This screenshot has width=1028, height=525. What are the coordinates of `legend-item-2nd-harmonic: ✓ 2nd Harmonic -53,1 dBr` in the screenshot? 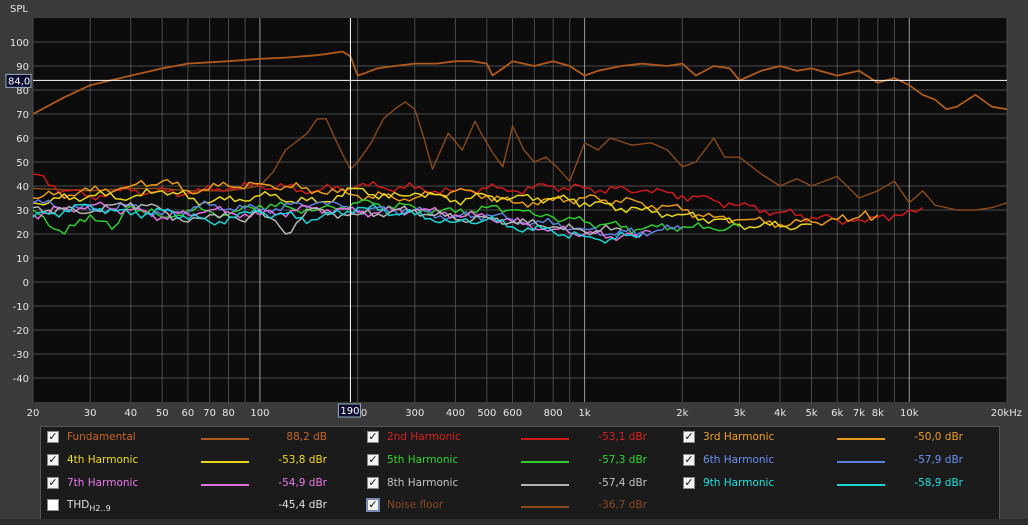 It's located at (512, 439).